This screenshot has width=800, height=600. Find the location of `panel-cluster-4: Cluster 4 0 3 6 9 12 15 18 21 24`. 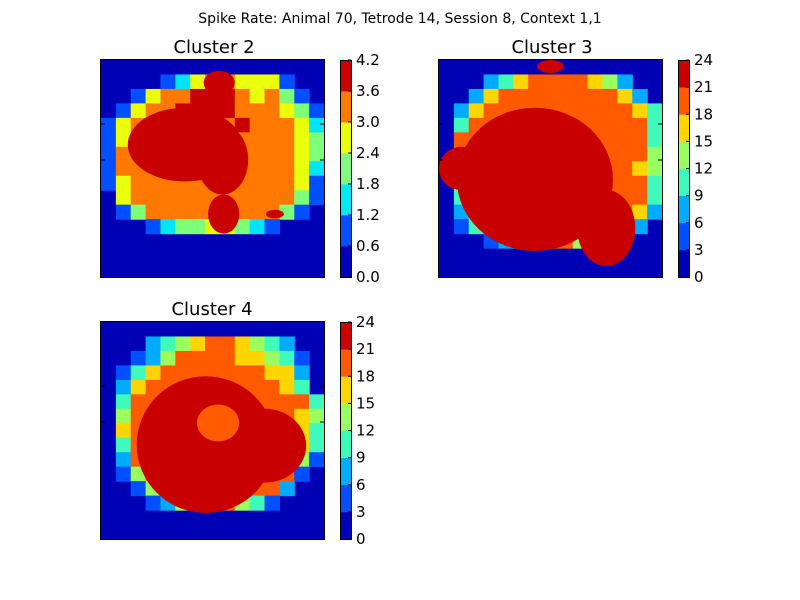

panel-cluster-4: Cluster 4 0 3 6 9 12 15 18 21 24 is located at coordinates (237, 423).